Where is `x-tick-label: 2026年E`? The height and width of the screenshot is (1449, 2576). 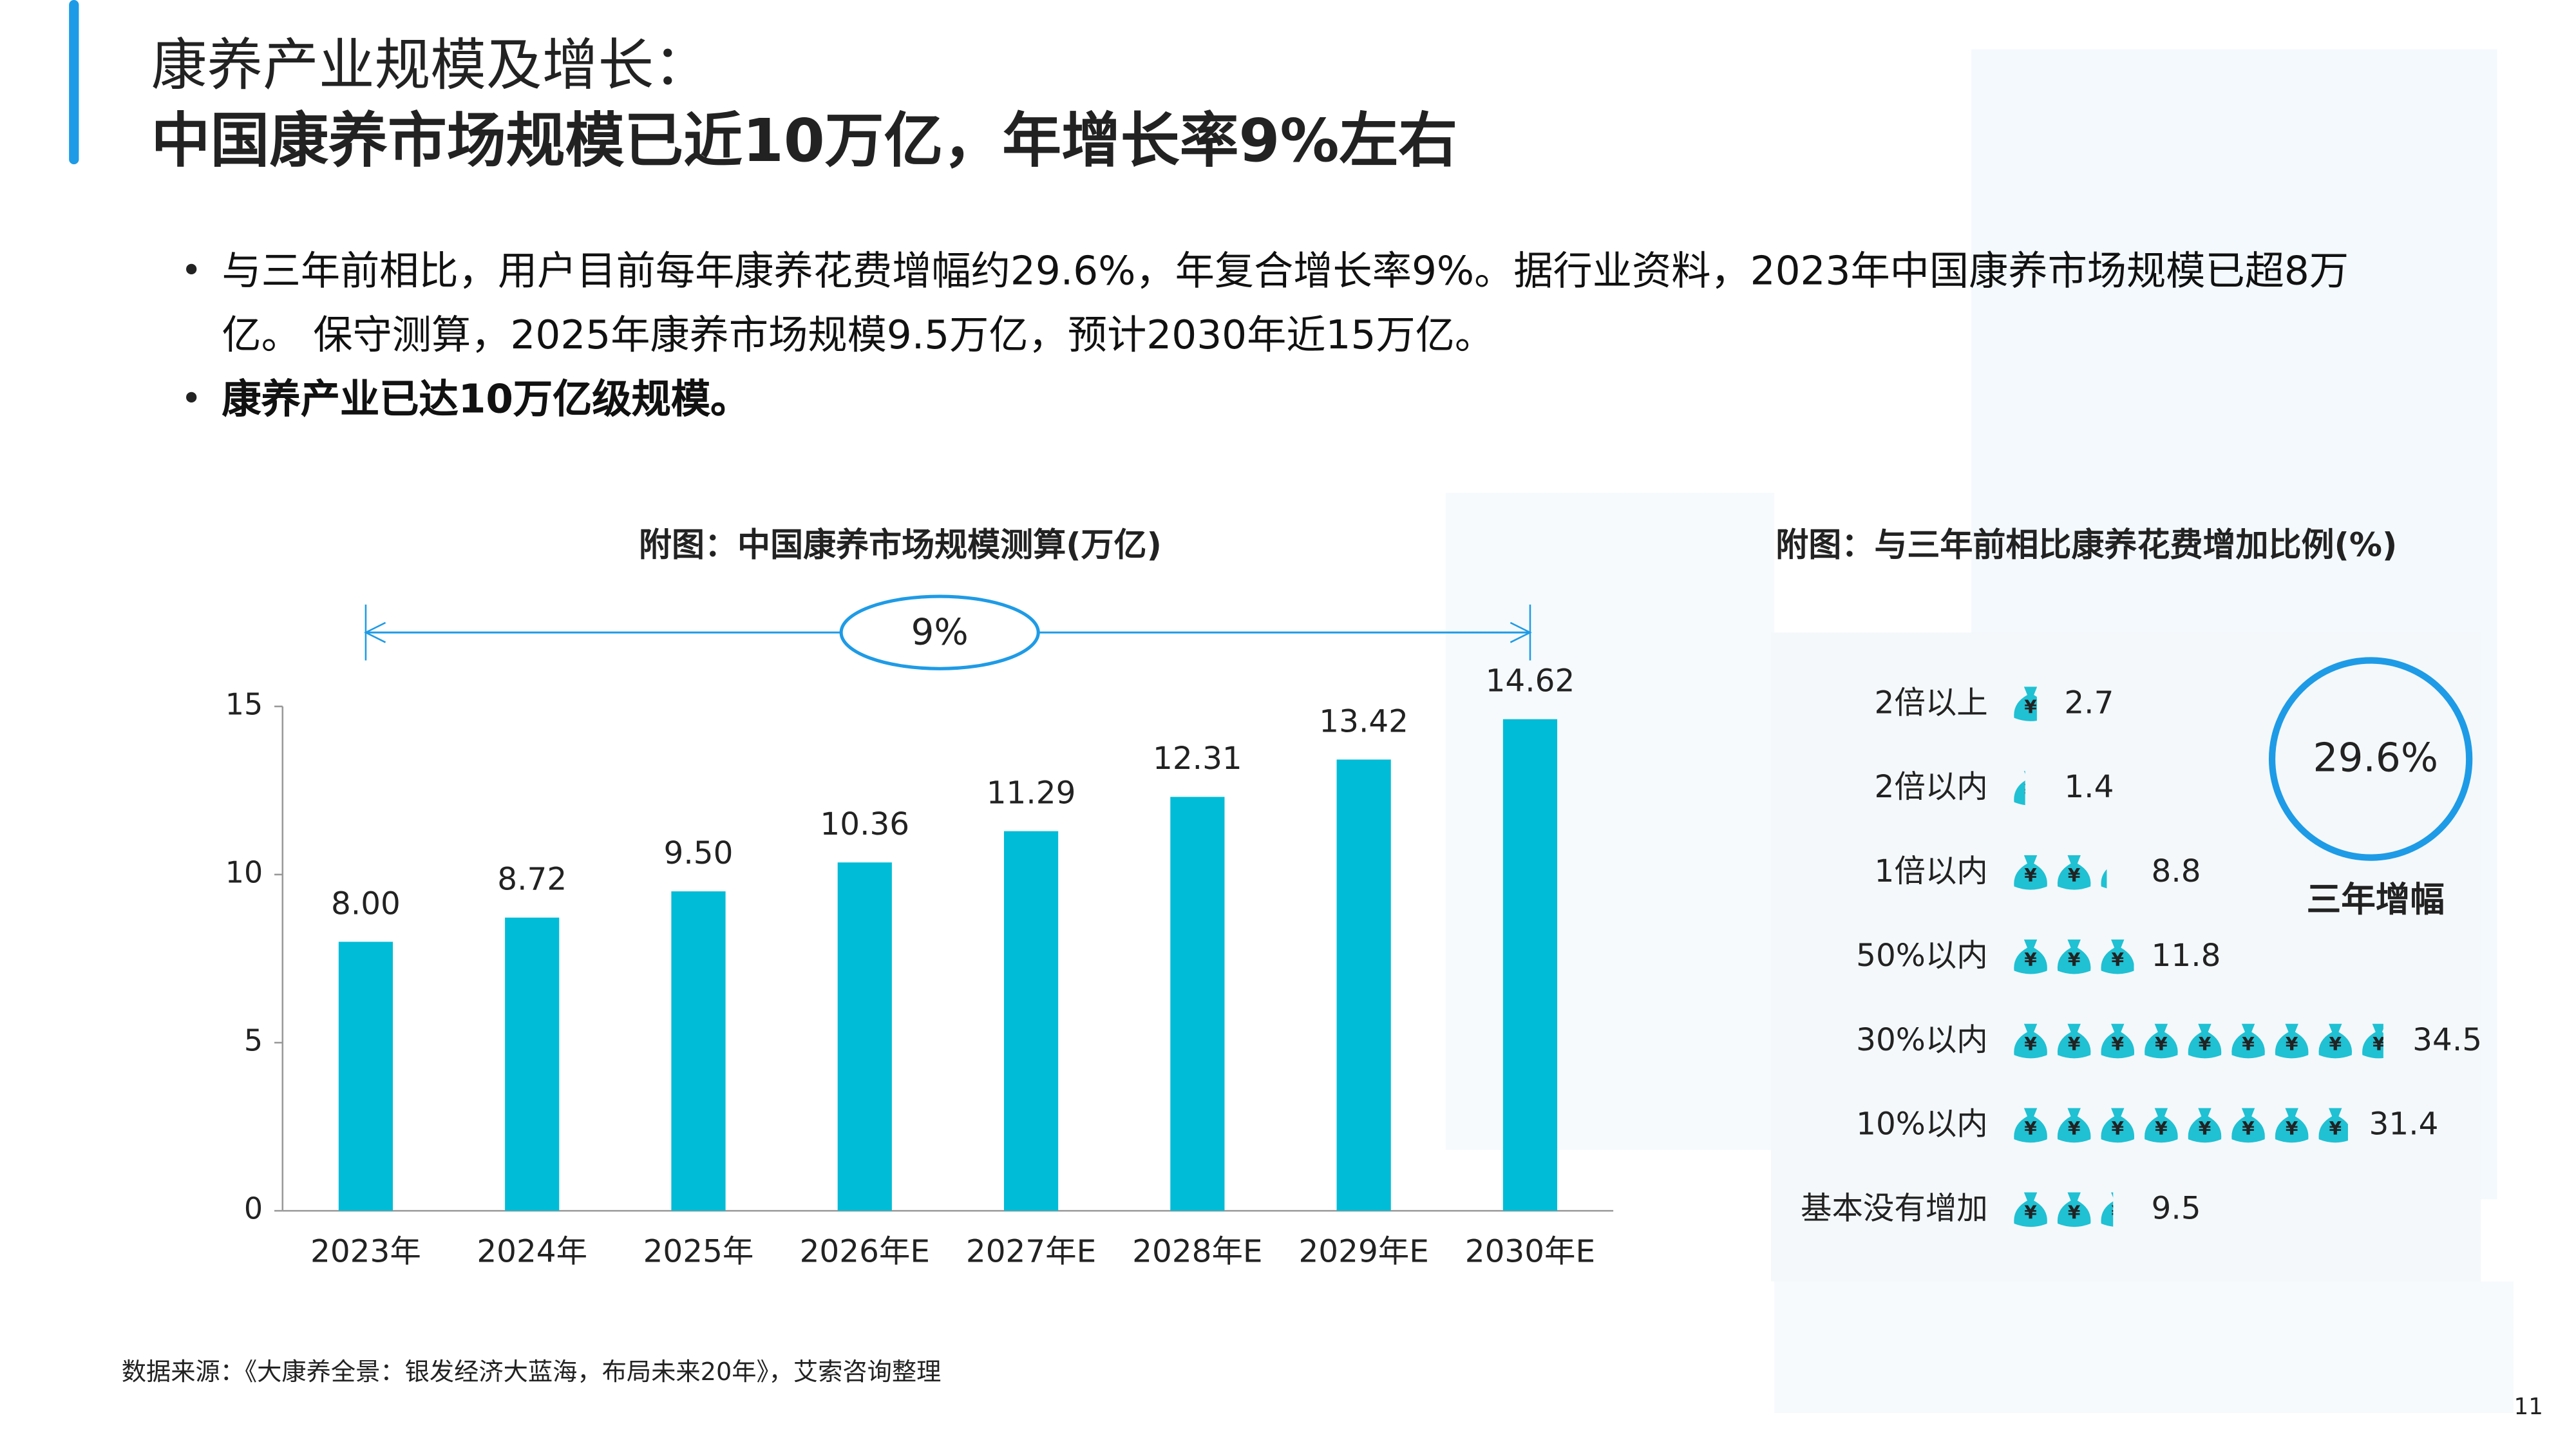
x-tick-label: 2026年E is located at coordinates (865, 1251).